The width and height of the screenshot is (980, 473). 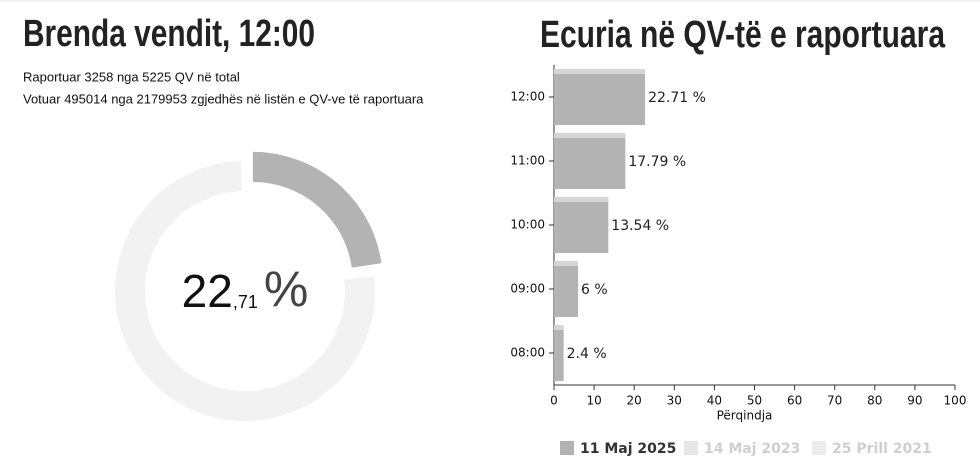 What do you see at coordinates (245, 302) in the screenshot?
I see `donut-dec: ,71` at bounding box center [245, 302].